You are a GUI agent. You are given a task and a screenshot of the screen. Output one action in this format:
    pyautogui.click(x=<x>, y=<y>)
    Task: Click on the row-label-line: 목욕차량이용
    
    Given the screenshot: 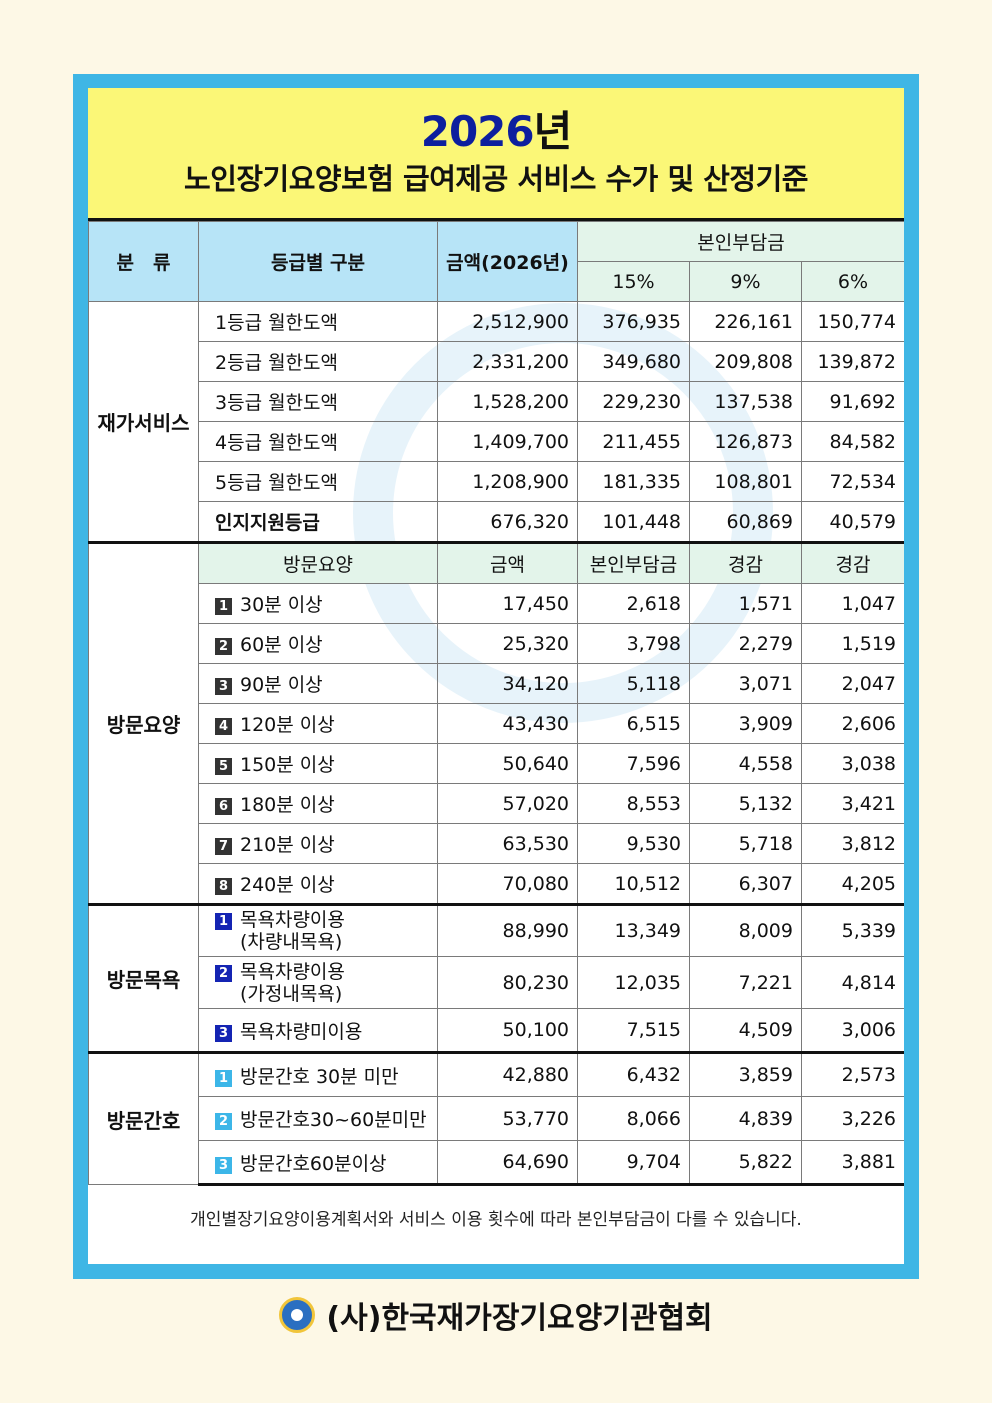 What is the action you would take?
    pyautogui.click(x=292, y=971)
    